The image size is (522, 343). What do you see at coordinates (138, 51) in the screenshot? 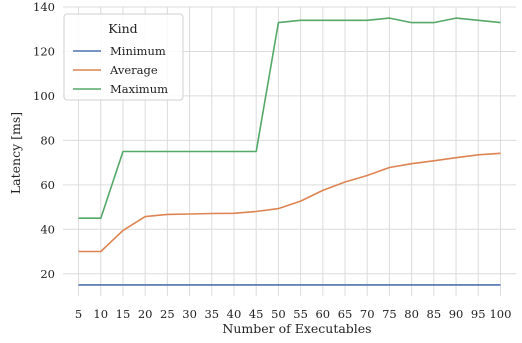
I see `legend-label-minimum: Minimum` at bounding box center [138, 51].